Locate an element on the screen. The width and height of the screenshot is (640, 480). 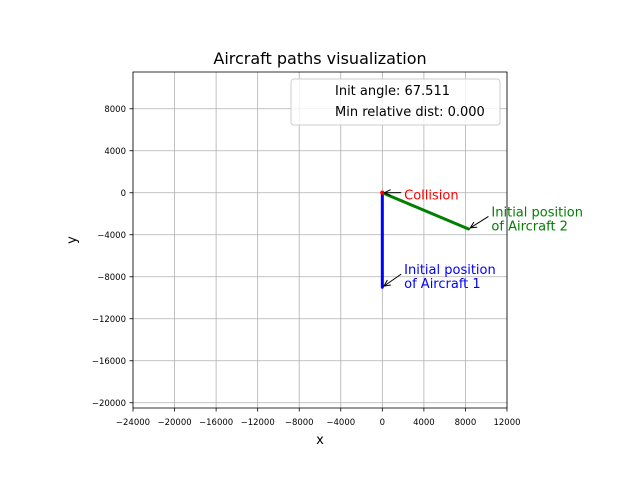
annotation-text: Collision is located at coordinates (431, 196).